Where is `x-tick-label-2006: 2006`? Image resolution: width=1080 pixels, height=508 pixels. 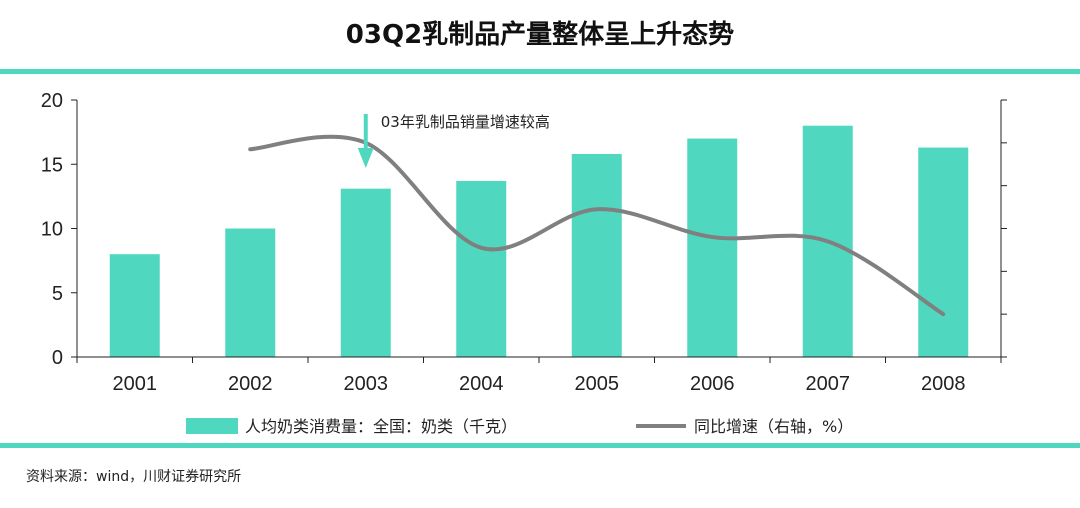 x-tick-label-2006: 2006 is located at coordinates (712, 384).